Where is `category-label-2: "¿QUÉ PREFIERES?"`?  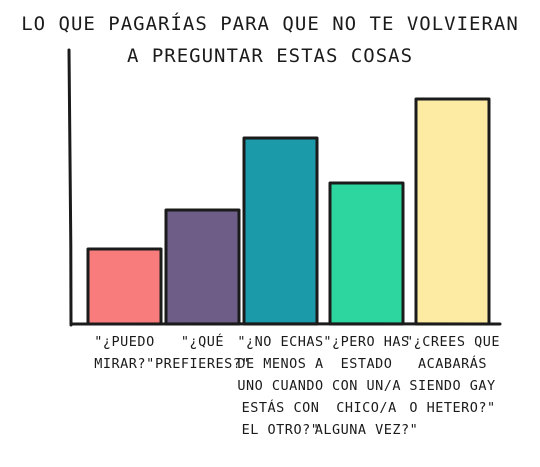 category-label-2: "¿QUÉ PREFIERES?" is located at coordinates (202, 352).